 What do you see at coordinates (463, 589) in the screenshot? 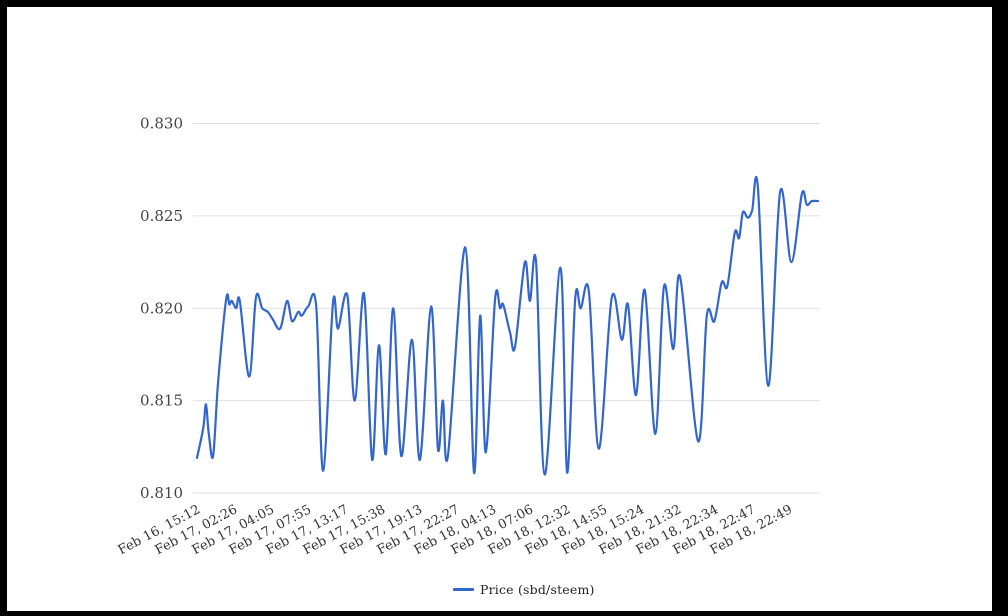
I see `legend-line-swatch` at bounding box center [463, 589].